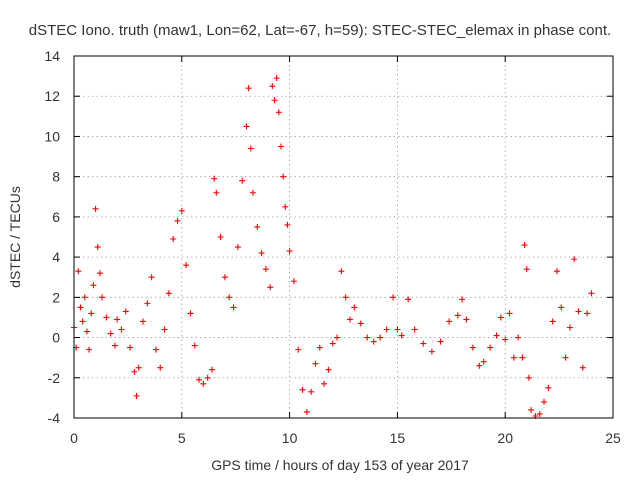  What do you see at coordinates (56, 177) in the screenshot?
I see `y-tick-label: 8` at bounding box center [56, 177].